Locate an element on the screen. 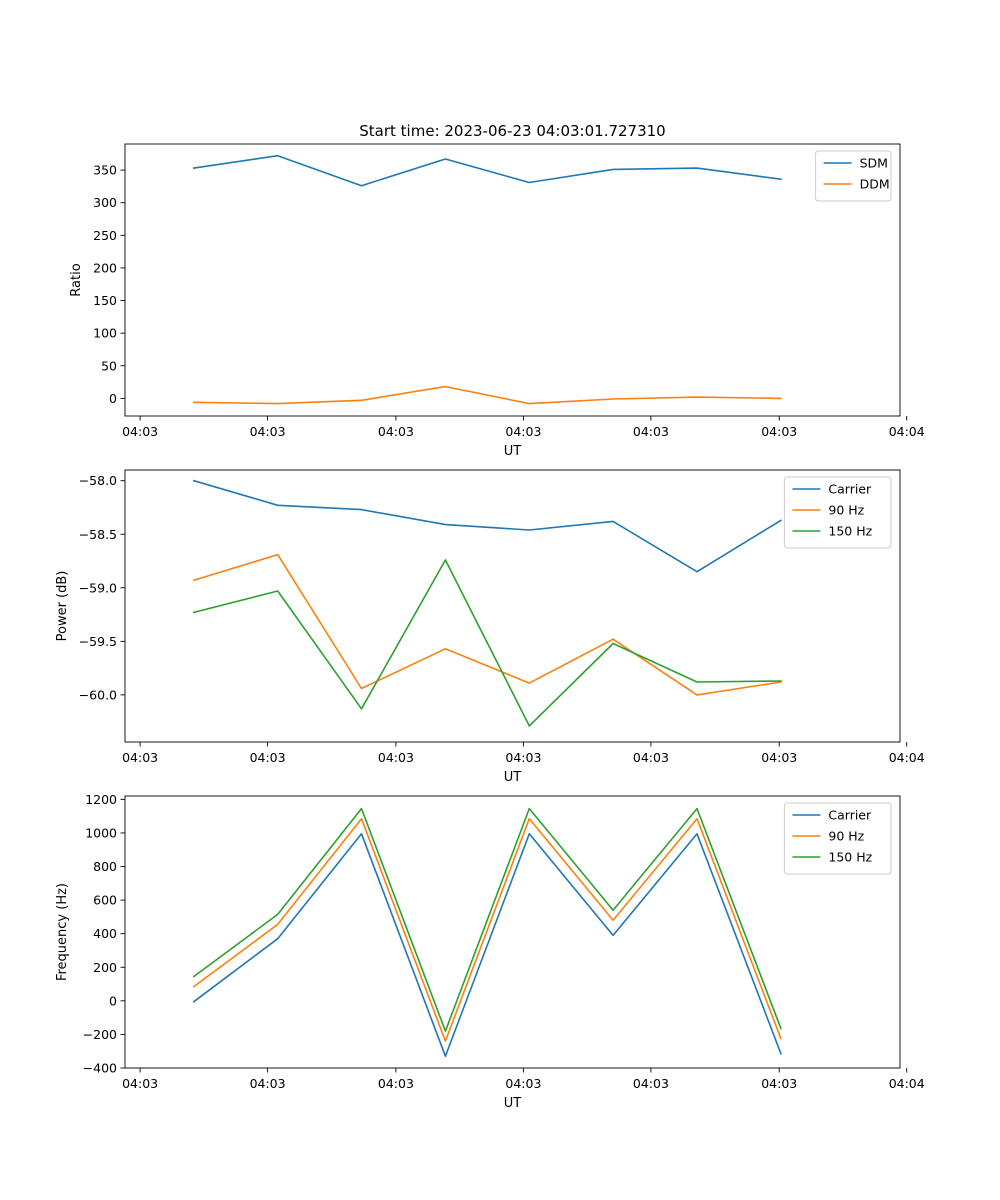 The image size is (1000, 1200). y-tick-label: 250 is located at coordinates (105, 235).